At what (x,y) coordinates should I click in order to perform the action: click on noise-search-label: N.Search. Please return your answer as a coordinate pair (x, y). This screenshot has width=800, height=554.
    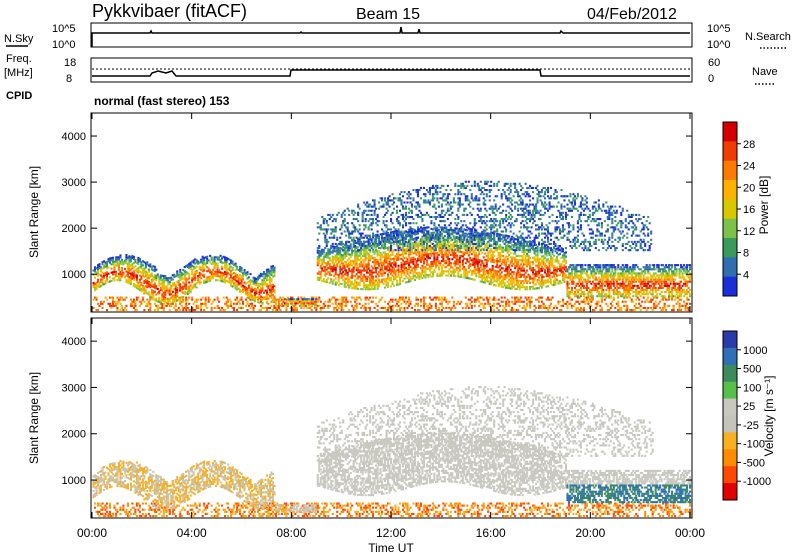
    Looking at the image, I should click on (768, 37).